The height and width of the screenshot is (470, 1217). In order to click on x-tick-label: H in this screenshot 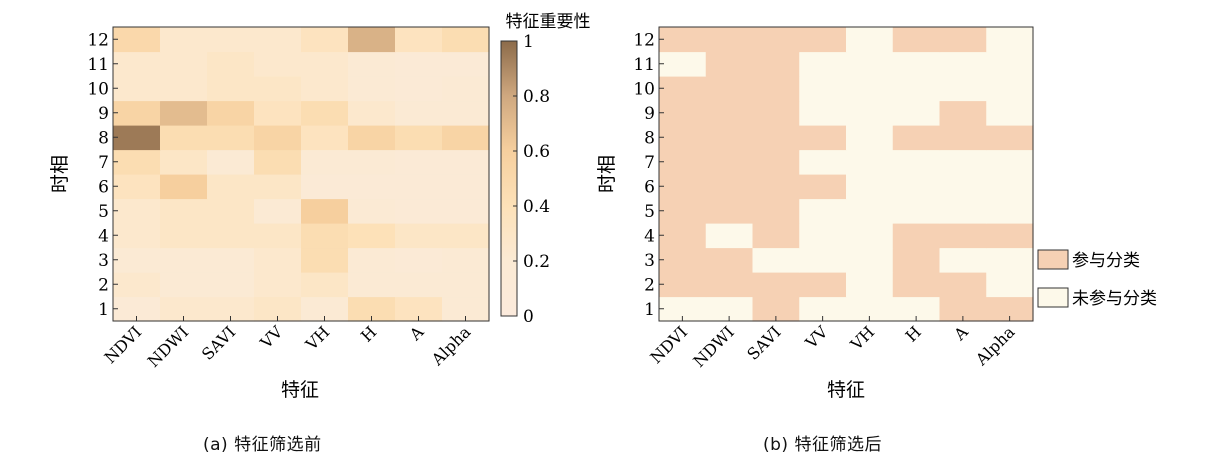, I will do `click(368, 333)`.